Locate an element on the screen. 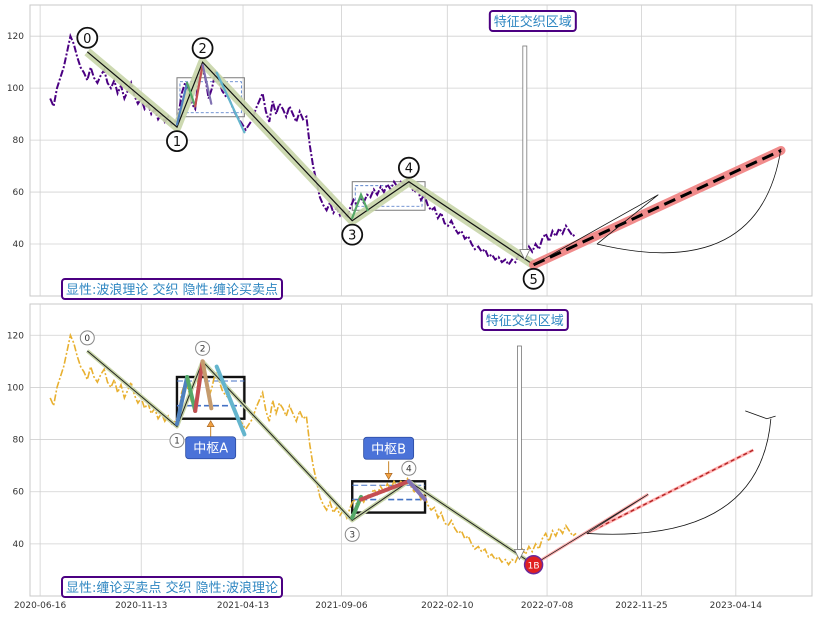 The image size is (819, 617). bottom-forecast is located at coordinates (654, 488).